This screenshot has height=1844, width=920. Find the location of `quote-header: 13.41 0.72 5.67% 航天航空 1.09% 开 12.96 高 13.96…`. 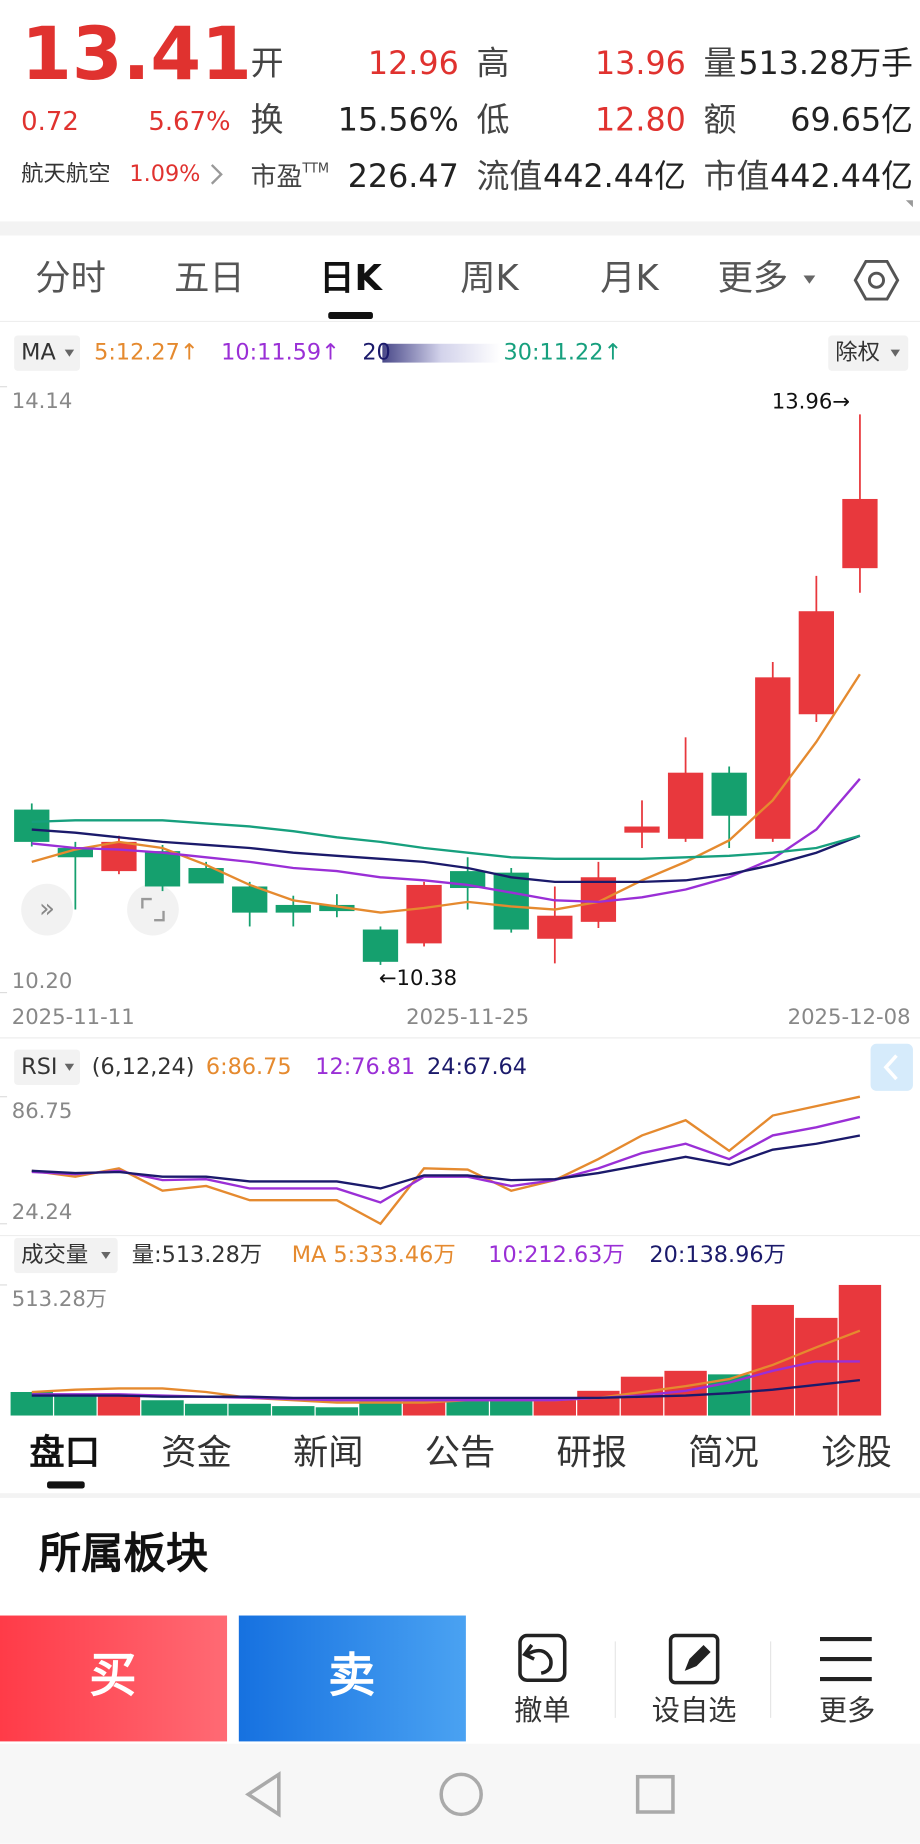

quote-header: 13.41 0.72 5.67% 航天航空 1.09% 开 12.96 高 13.96… is located at coordinates (467, 103).